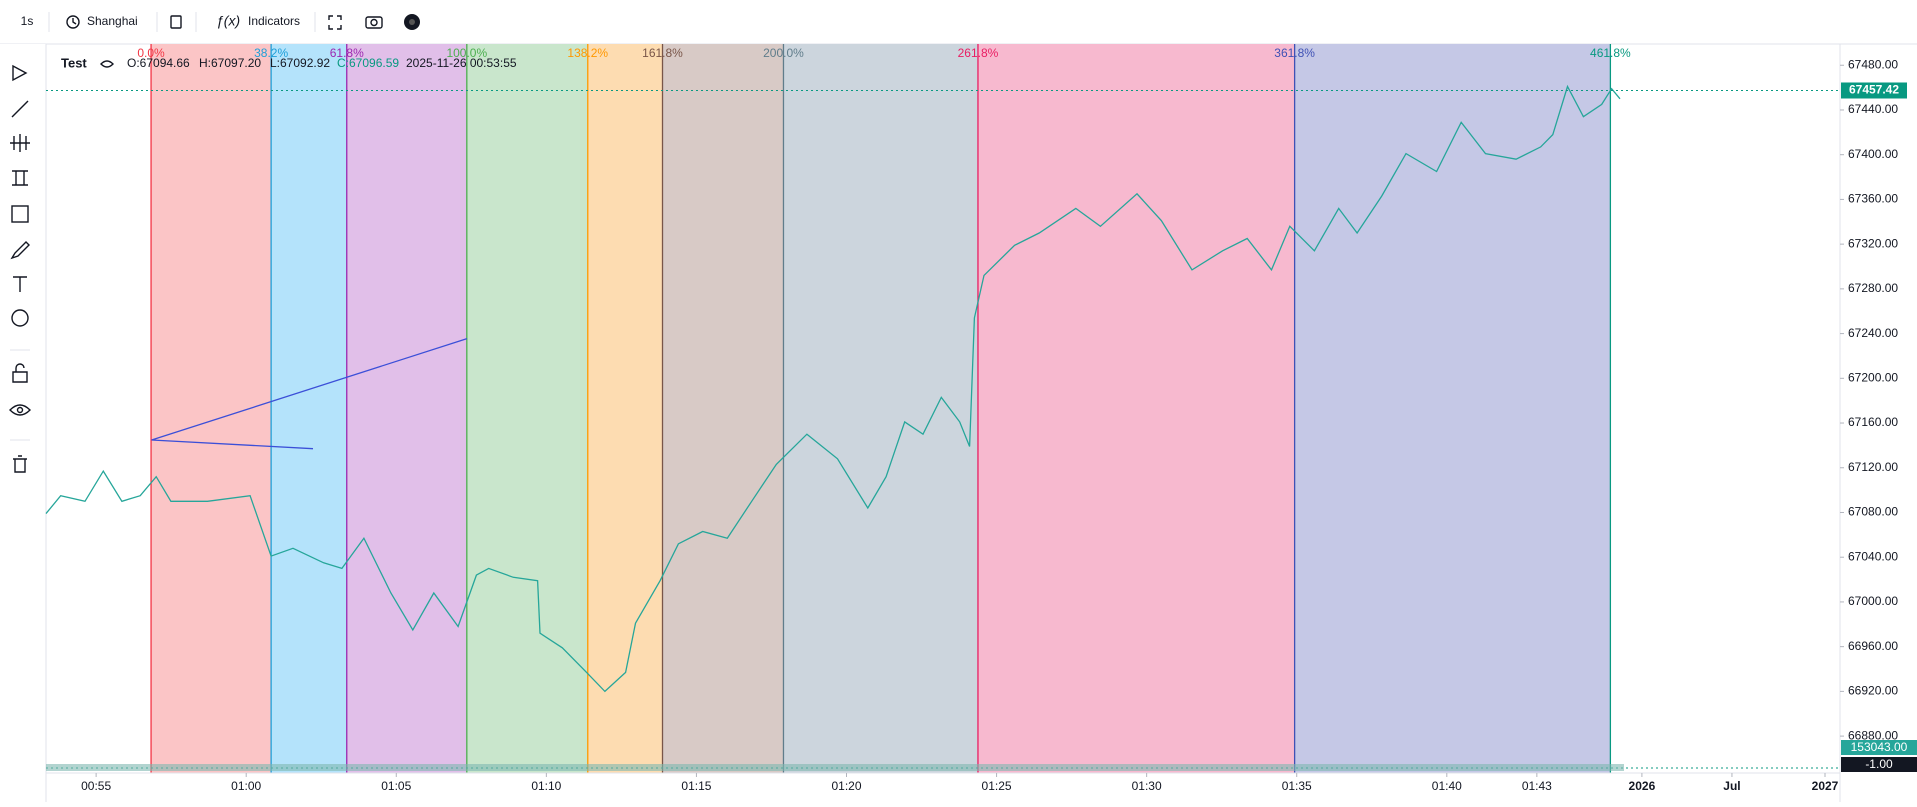 Image resolution: width=1917 pixels, height=807 pixels. Describe the element at coordinates (228, 21) in the screenshot. I see `fx-icon: ƒ(x)` at that location.